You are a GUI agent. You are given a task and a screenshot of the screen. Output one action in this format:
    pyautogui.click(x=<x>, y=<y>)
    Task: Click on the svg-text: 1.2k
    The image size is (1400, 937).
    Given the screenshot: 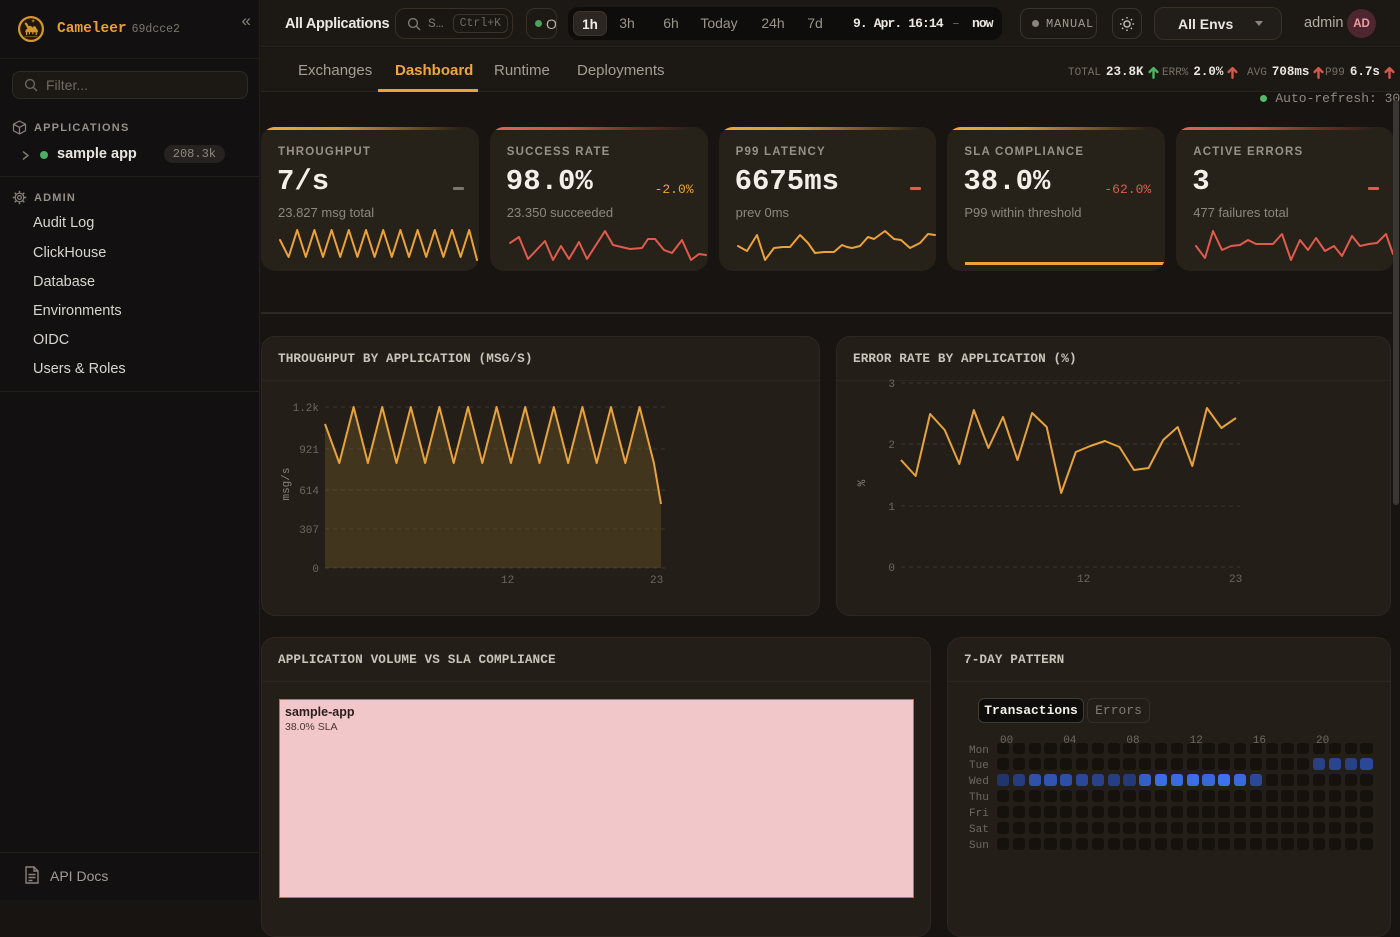 What is the action you would take?
    pyautogui.click(x=306, y=409)
    